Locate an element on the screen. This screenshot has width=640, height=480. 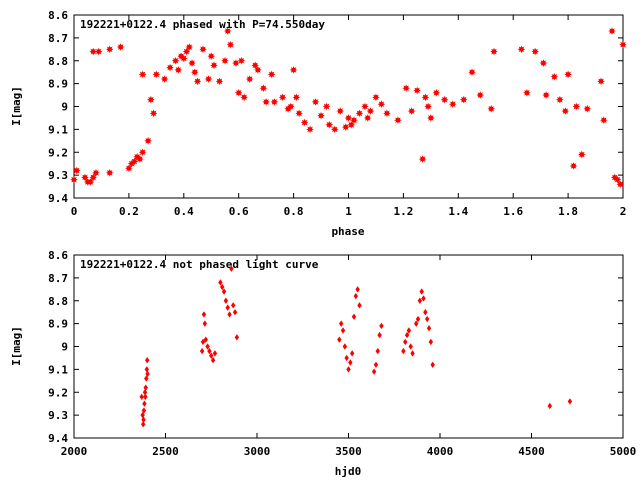
x-tick-labels: 2000 2500 3000 3500 4000 4500 5000 is located at coordinates (349, 451).